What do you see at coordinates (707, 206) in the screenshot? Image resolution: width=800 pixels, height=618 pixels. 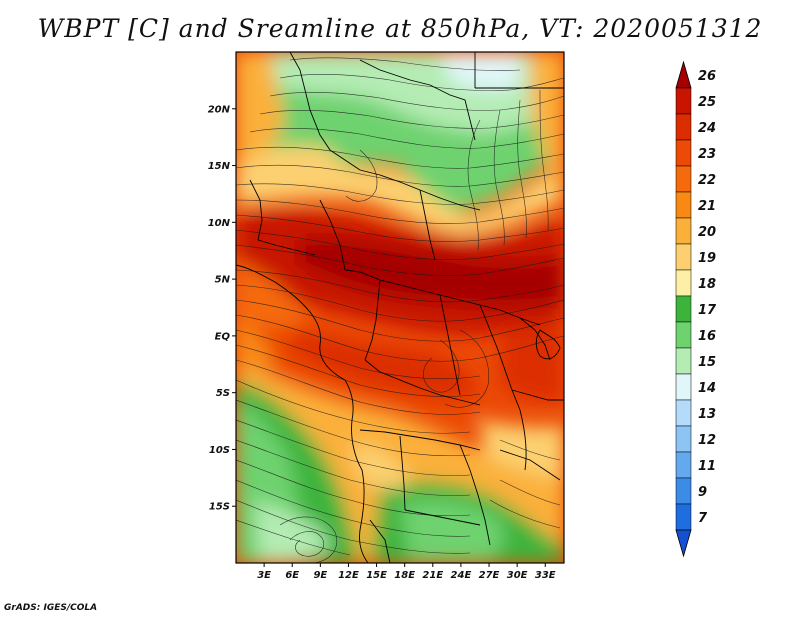 I see `colorbar-label: 21` at bounding box center [707, 206].